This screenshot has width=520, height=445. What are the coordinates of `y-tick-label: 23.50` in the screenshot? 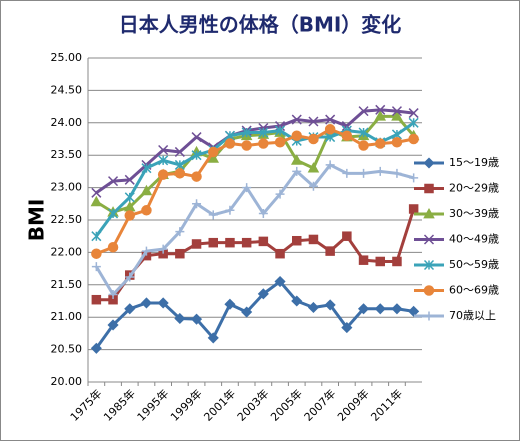 It's located at (67, 154).